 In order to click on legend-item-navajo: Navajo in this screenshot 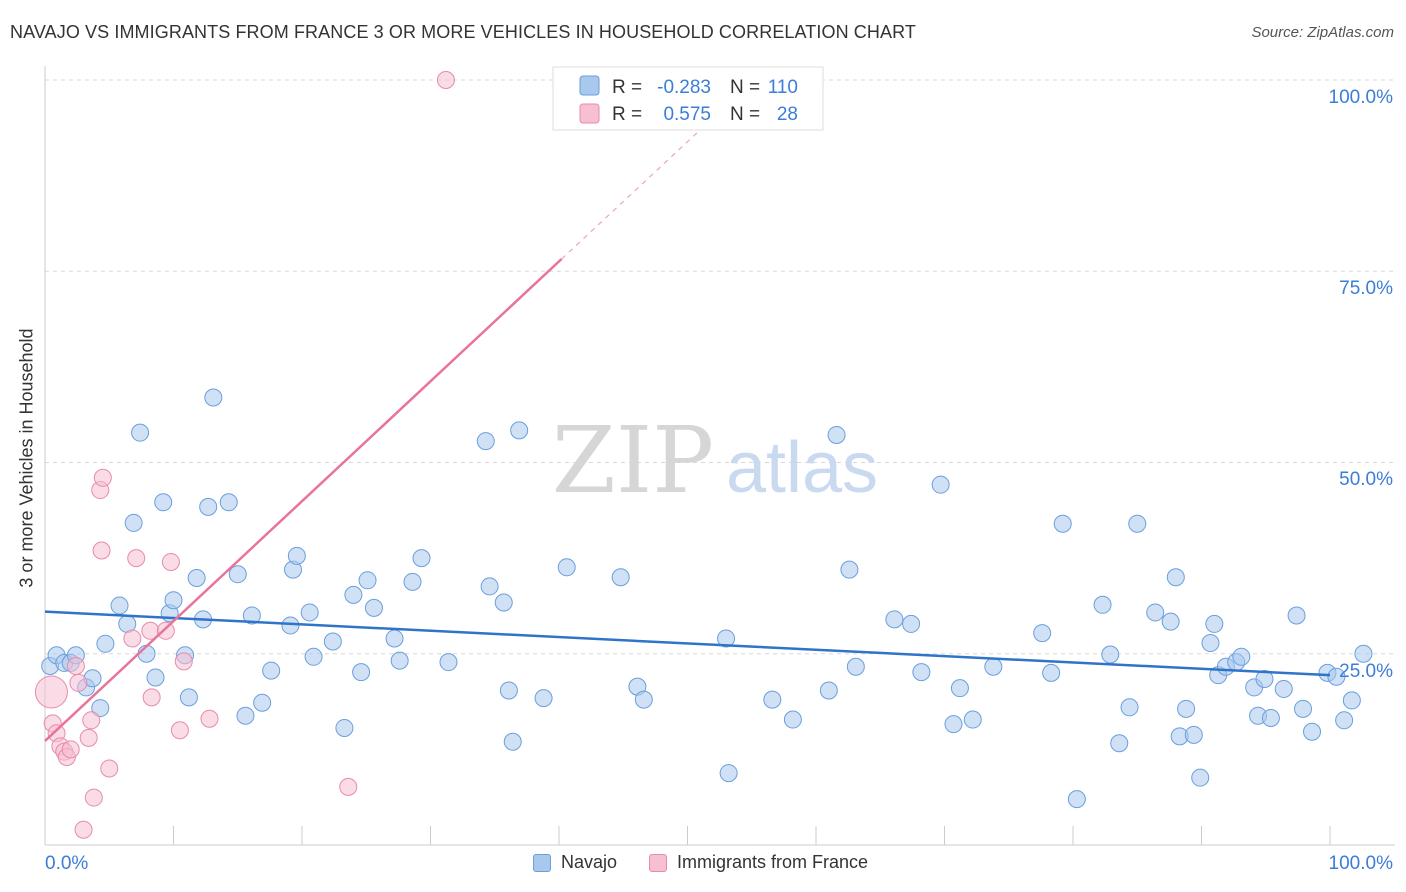, I will do `click(575, 862)`.